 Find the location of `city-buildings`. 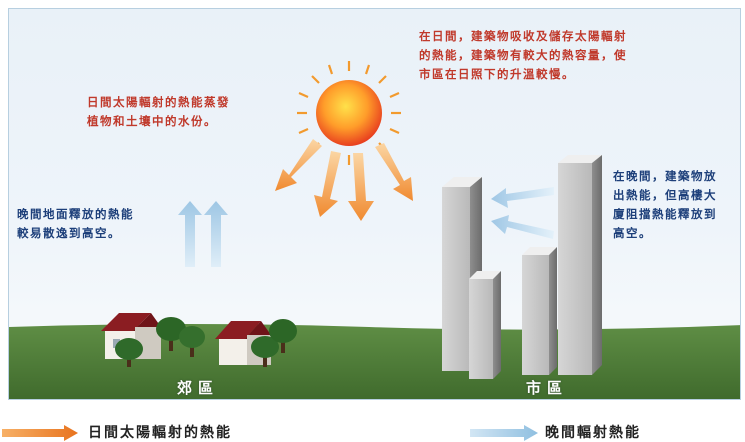

city-buildings is located at coordinates (522, 267).